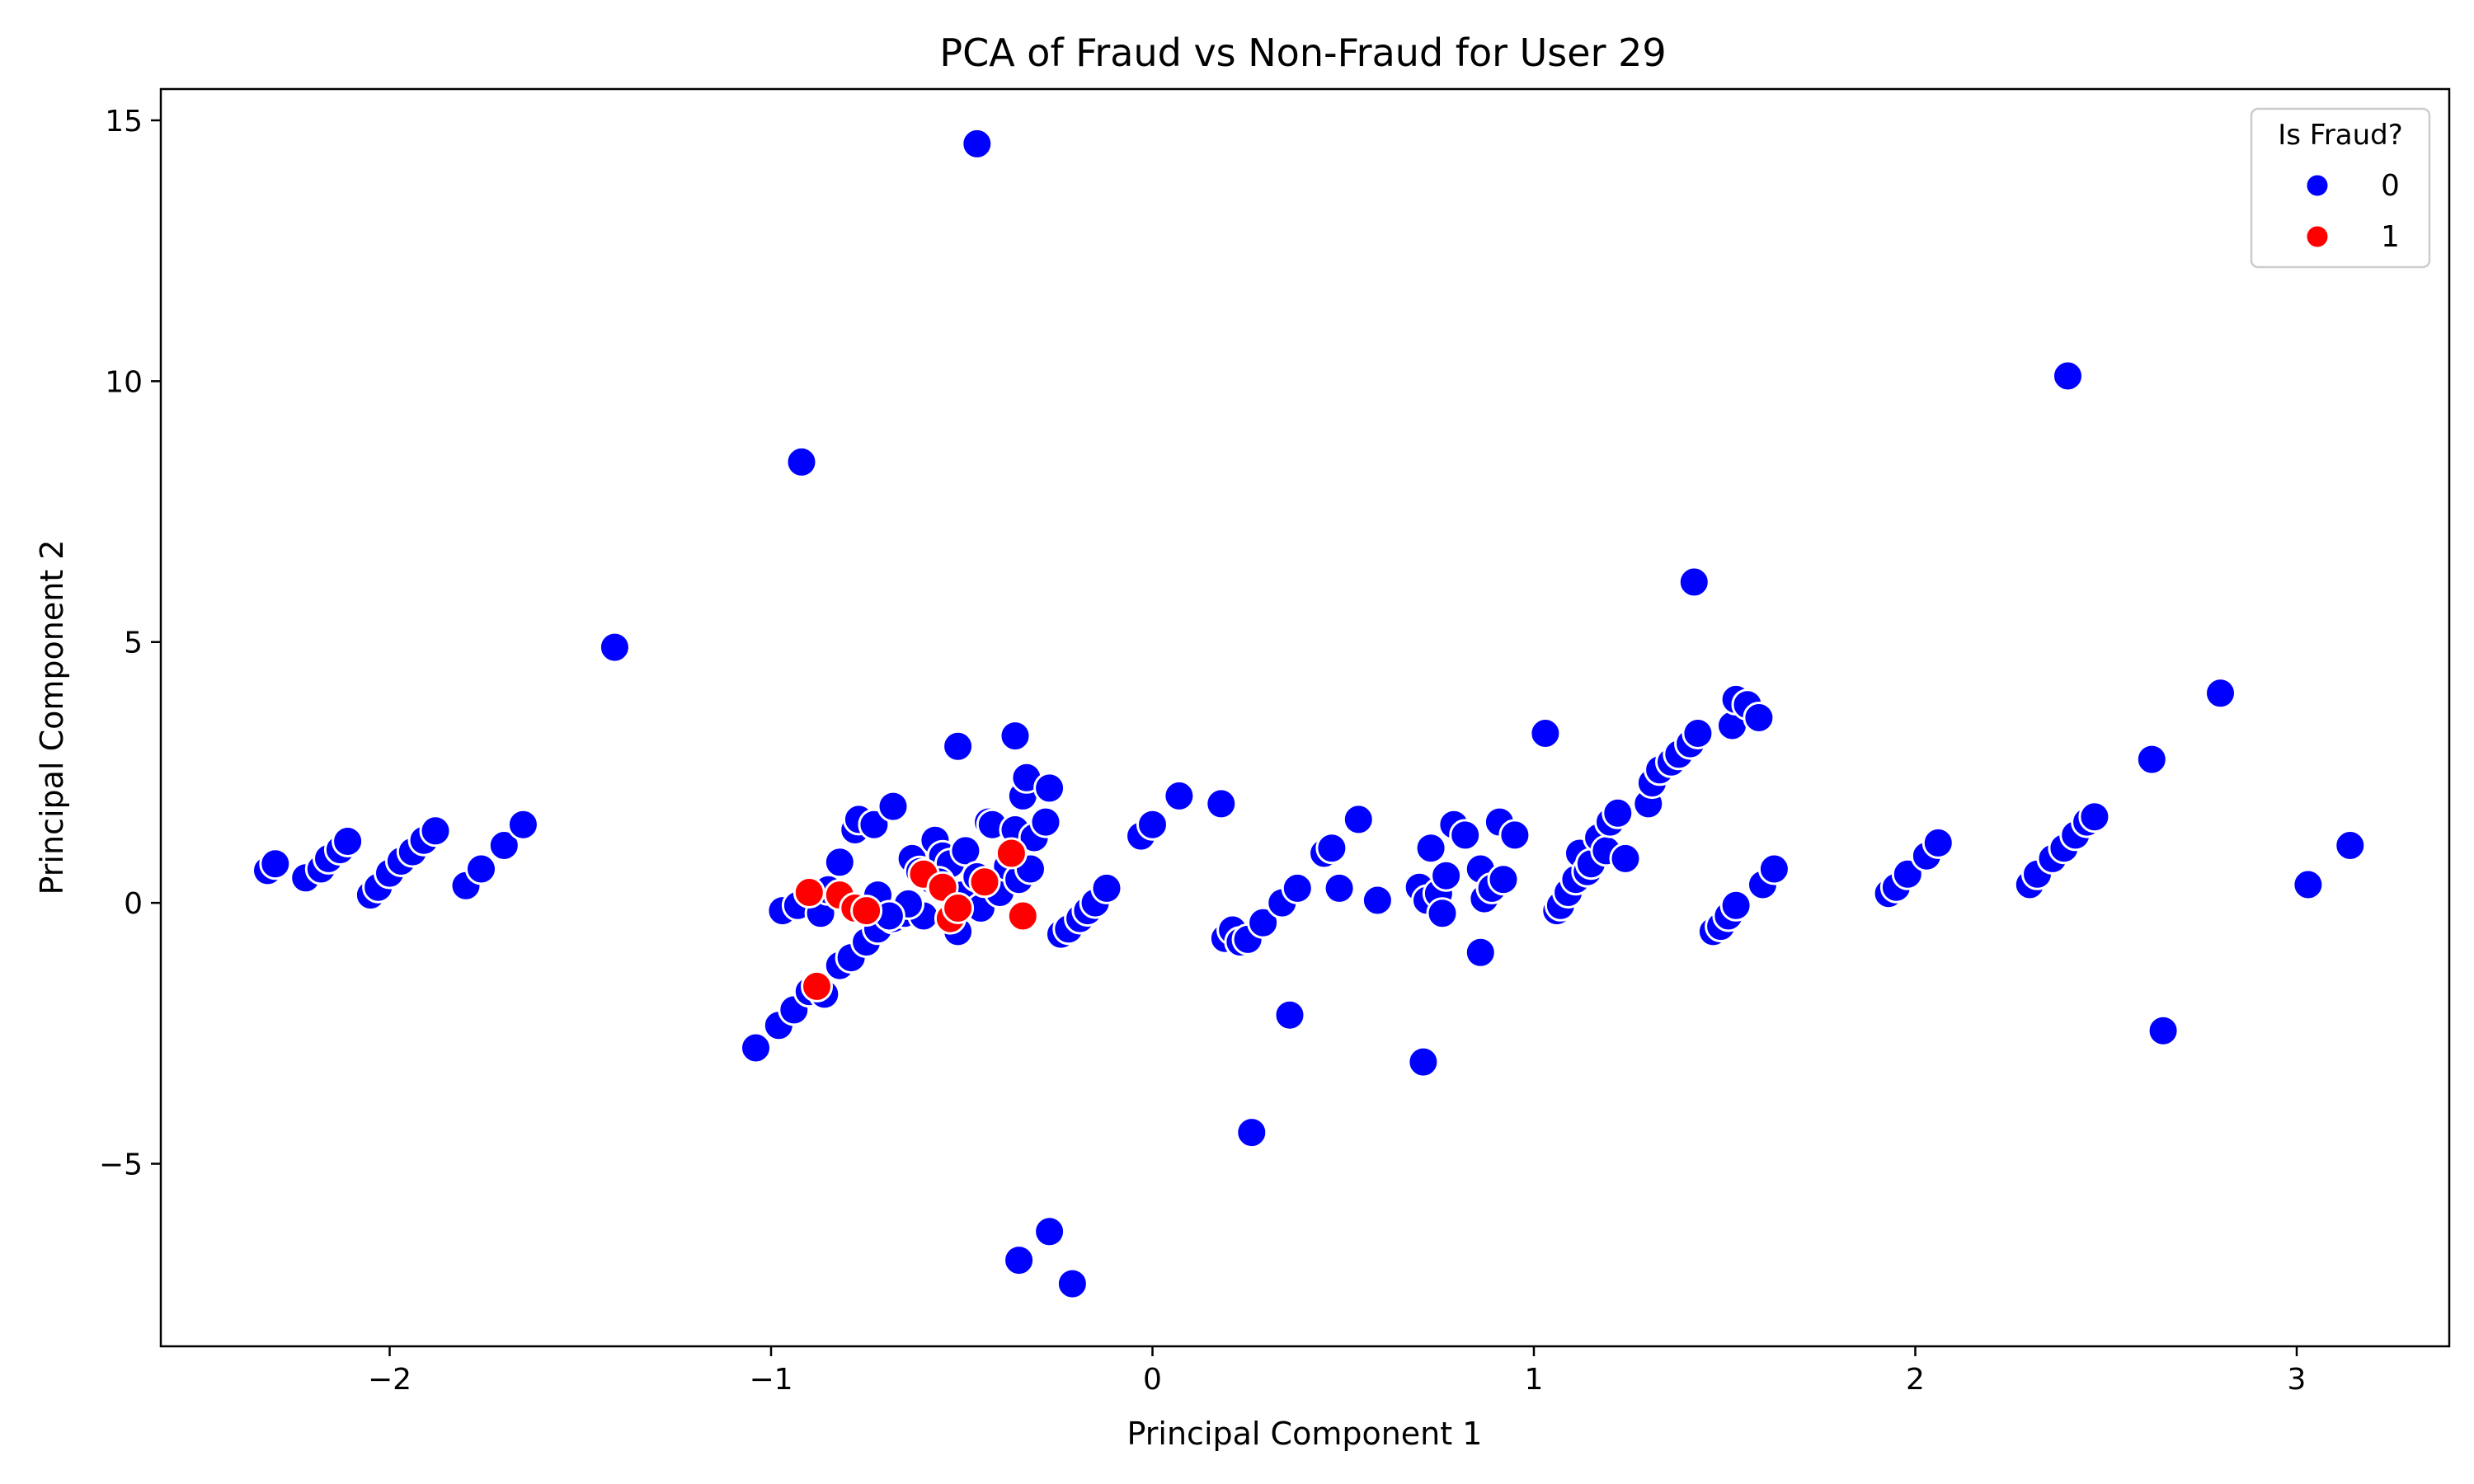 This screenshot has width=2474, height=1484. Describe the element at coordinates (1915, 1380) in the screenshot. I see `x-tick-label: 2` at that location.